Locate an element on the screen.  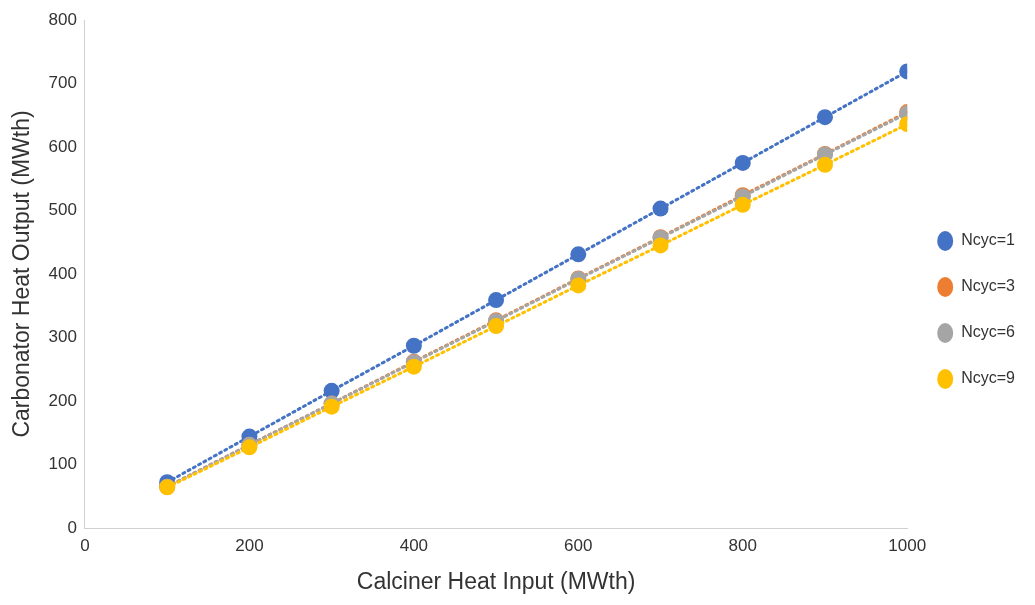
y-tick-label: 700 is located at coordinates (62, 83).